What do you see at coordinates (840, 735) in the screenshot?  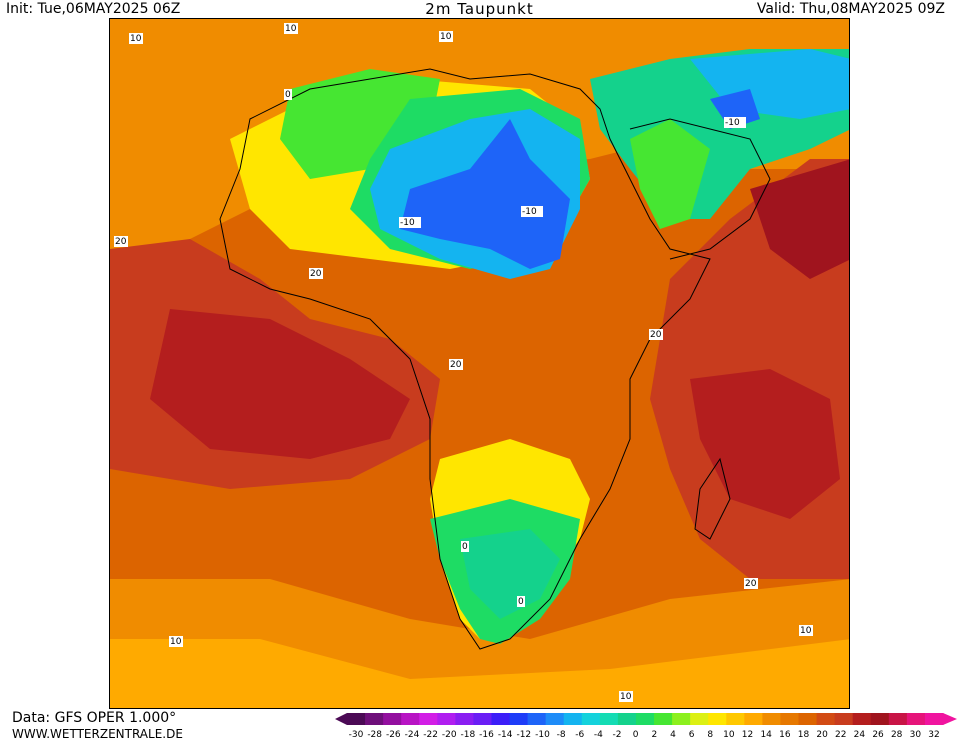 I see `legend-tick-label: 22` at bounding box center [840, 735].